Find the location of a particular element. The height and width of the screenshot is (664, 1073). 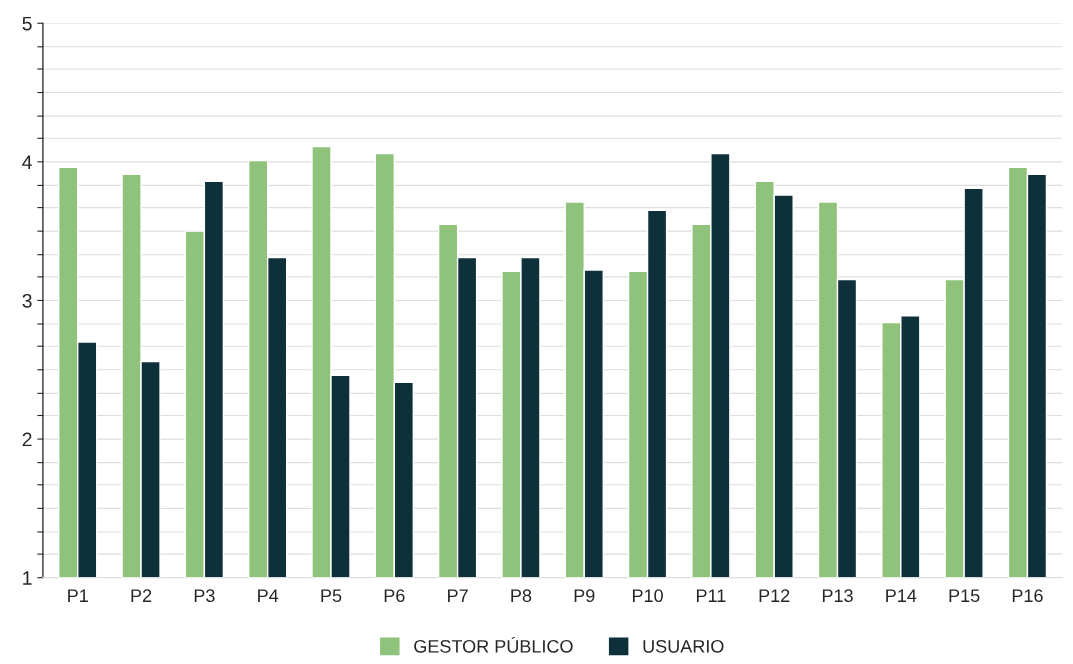

x-tick-label: P4 is located at coordinates (268, 595).